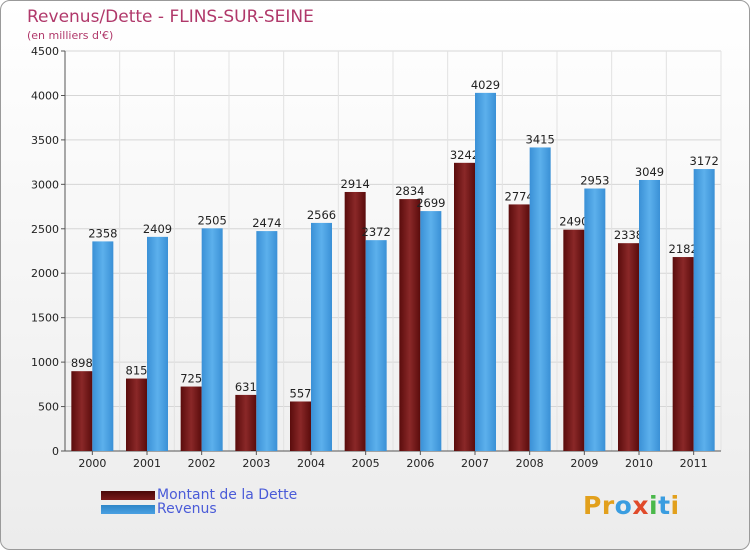 The image size is (750, 550). What do you see at coordinates (628, 235) in the screenshot?
I see `data-label-dette: 2338` at bounding box center [628, 235].